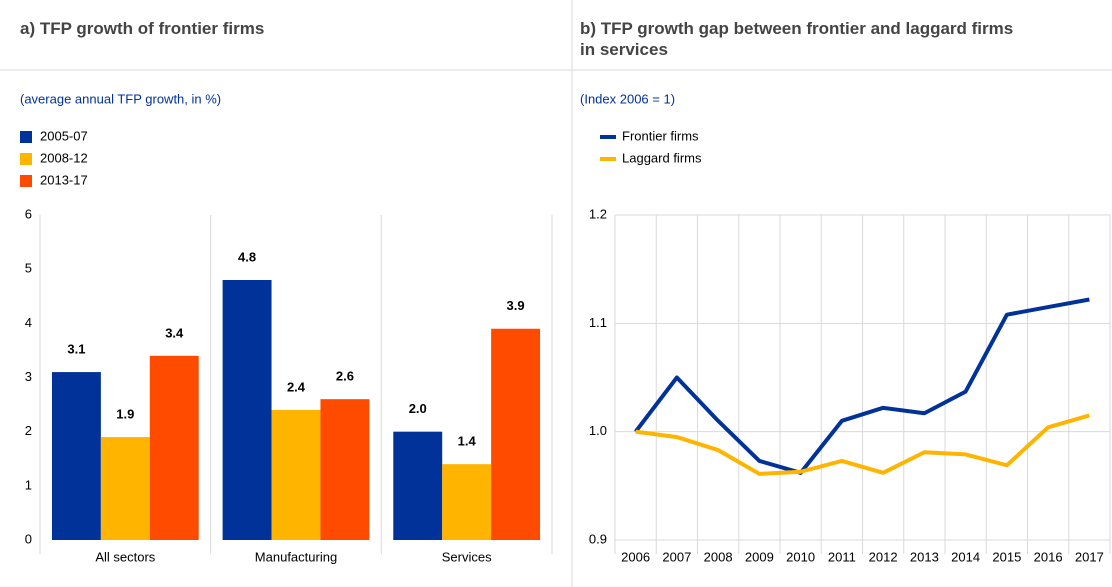 The image size is (1112, 587). I want to click on y-tick-label: 0.9, so click(598, 538).